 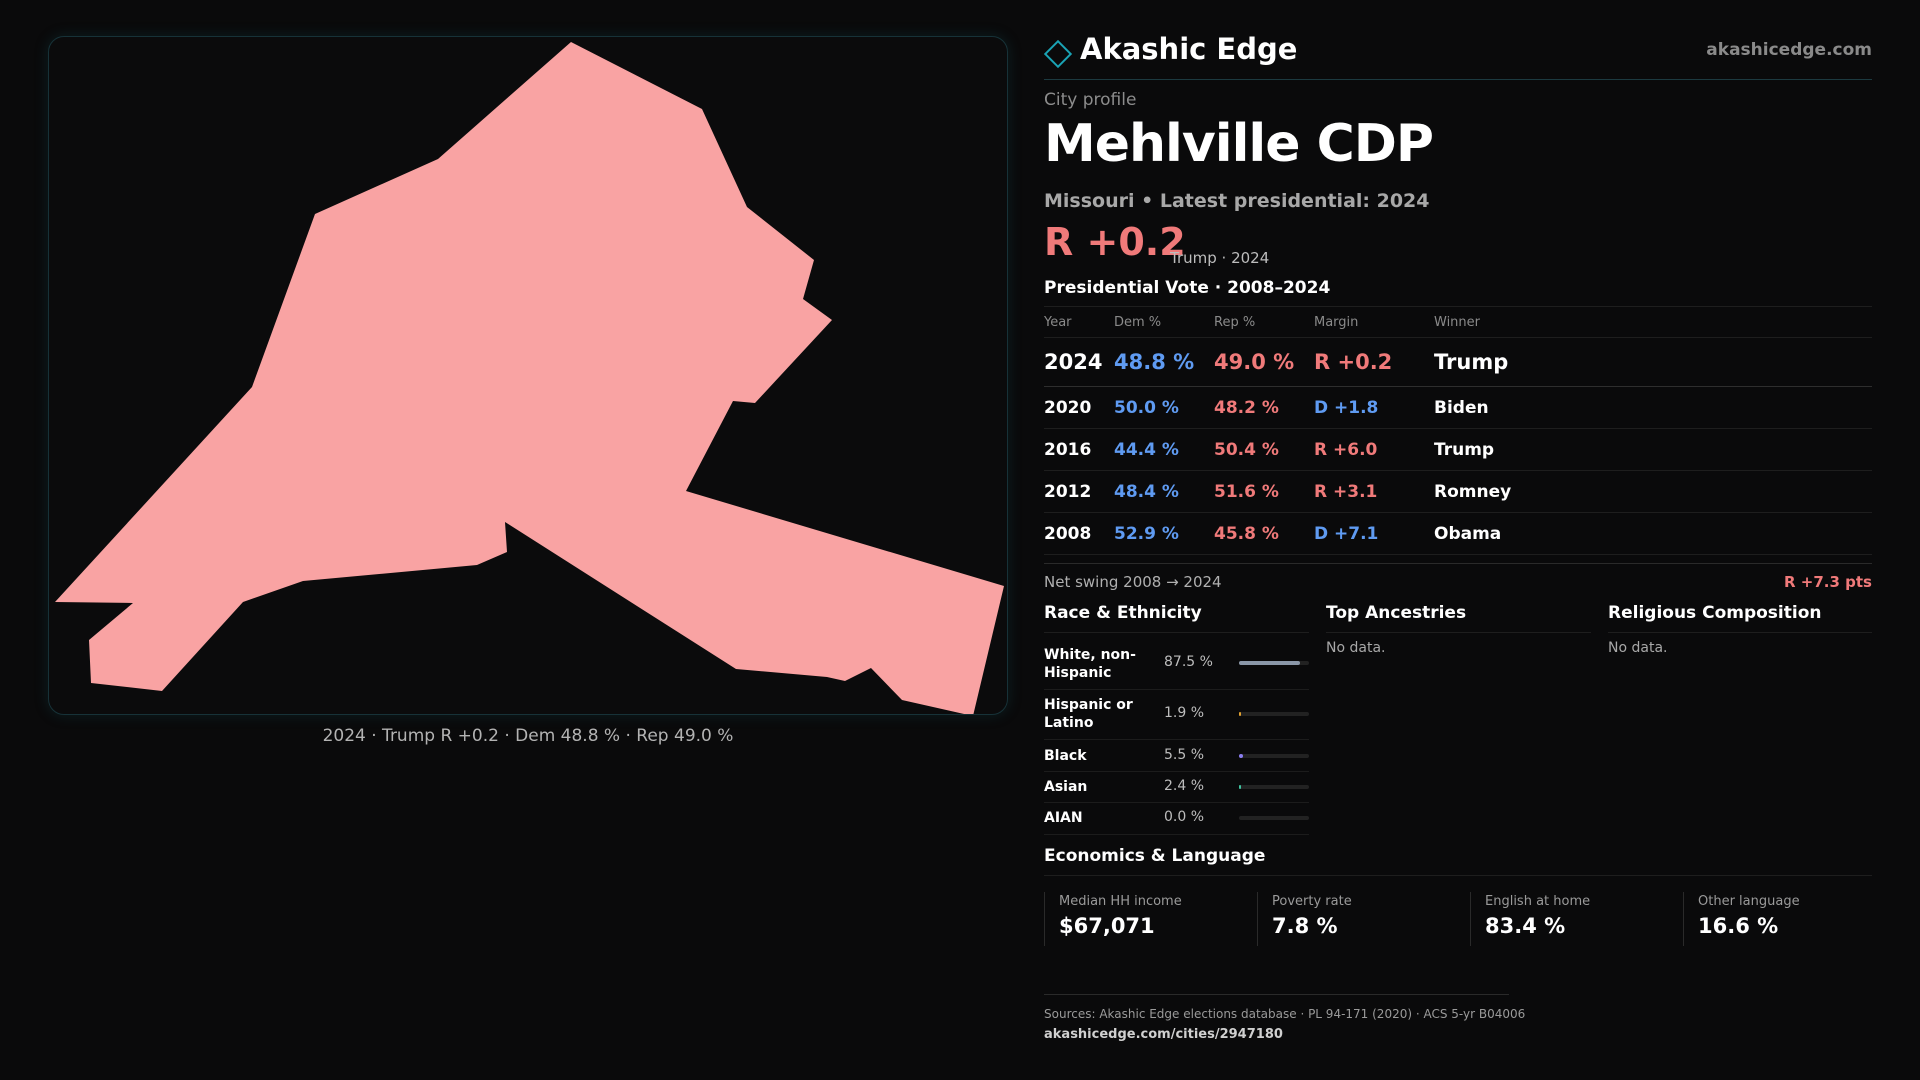 I want to click on cell-dem: 52.9 %, so click(x=1146, y=534).